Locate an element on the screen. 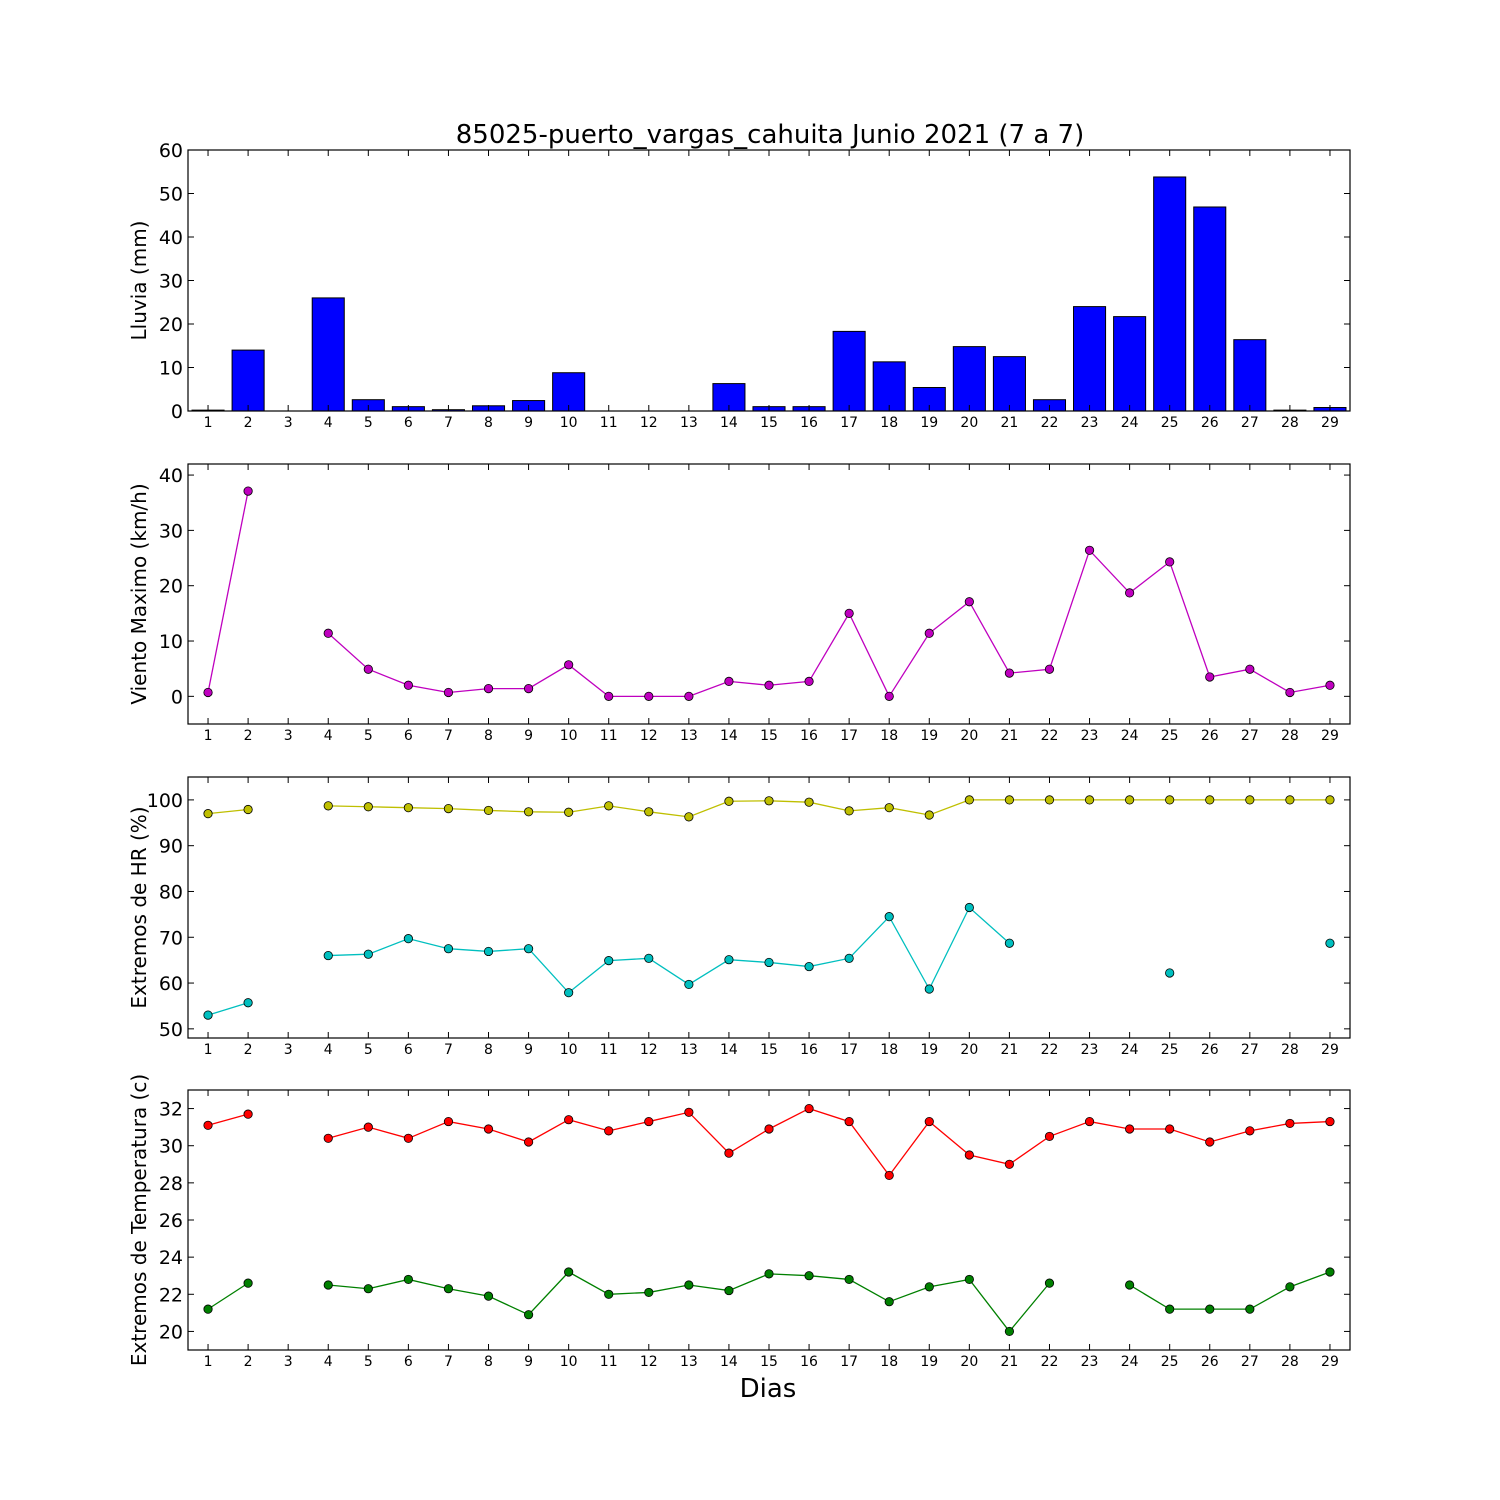 The height and width of the screenshot is (1500, 1500). y-axis-label: Viento Maximo (km/h) is located at coordinates (139, 593).